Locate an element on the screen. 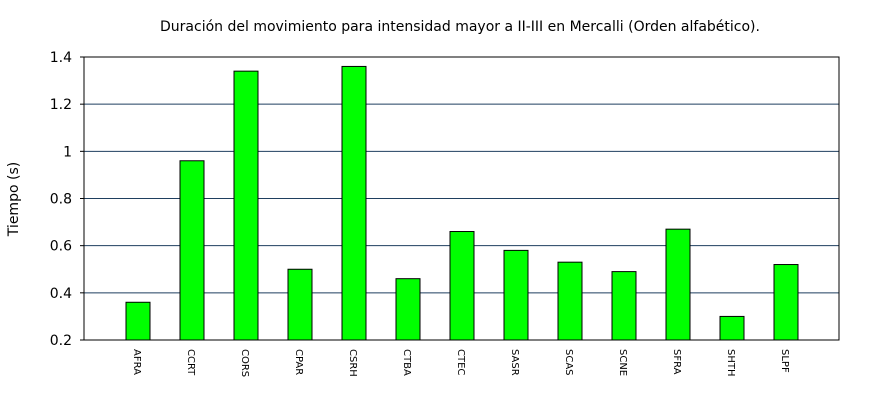  x-tick-label: CCRT is located at coordinates (190, 362).